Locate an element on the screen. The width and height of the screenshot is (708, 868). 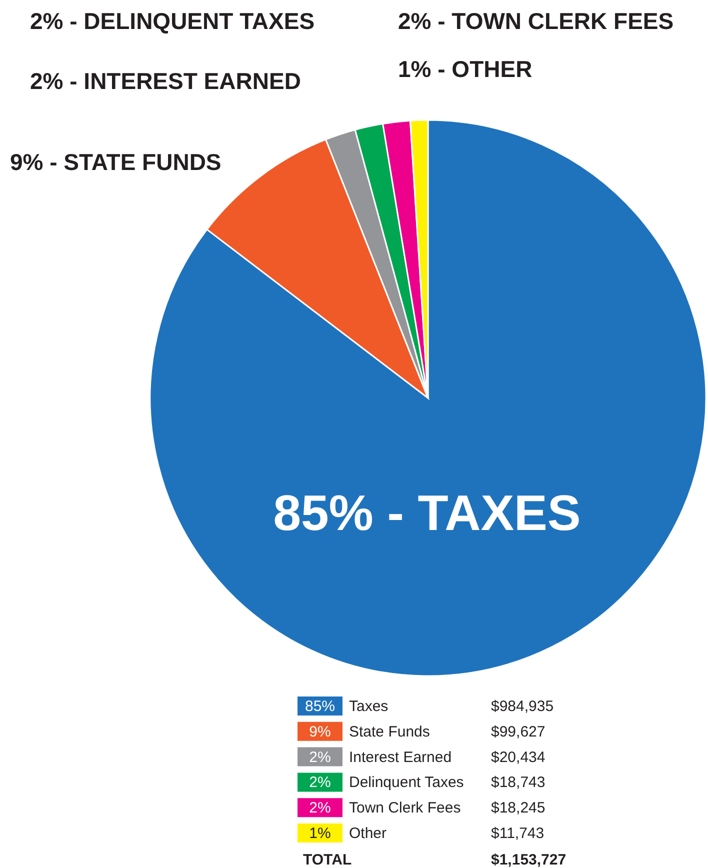
data-label: $18,743 is located at coordinates (518, 783).